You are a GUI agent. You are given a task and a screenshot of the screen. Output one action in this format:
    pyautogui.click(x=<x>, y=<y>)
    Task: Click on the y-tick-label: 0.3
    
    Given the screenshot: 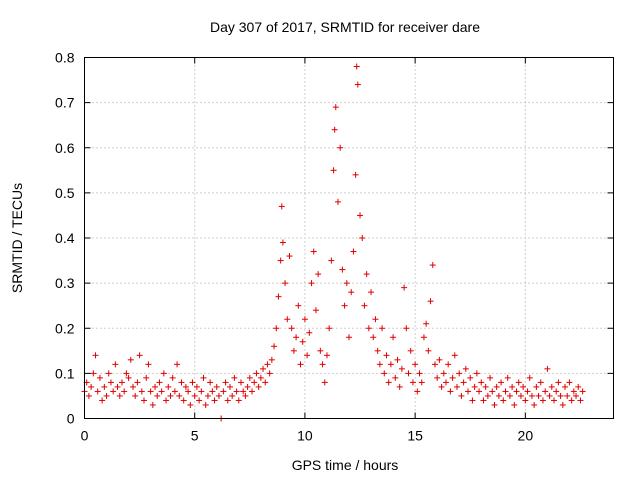 What is the action you would take?
    pyautogui.click(x=65, y=283)
    